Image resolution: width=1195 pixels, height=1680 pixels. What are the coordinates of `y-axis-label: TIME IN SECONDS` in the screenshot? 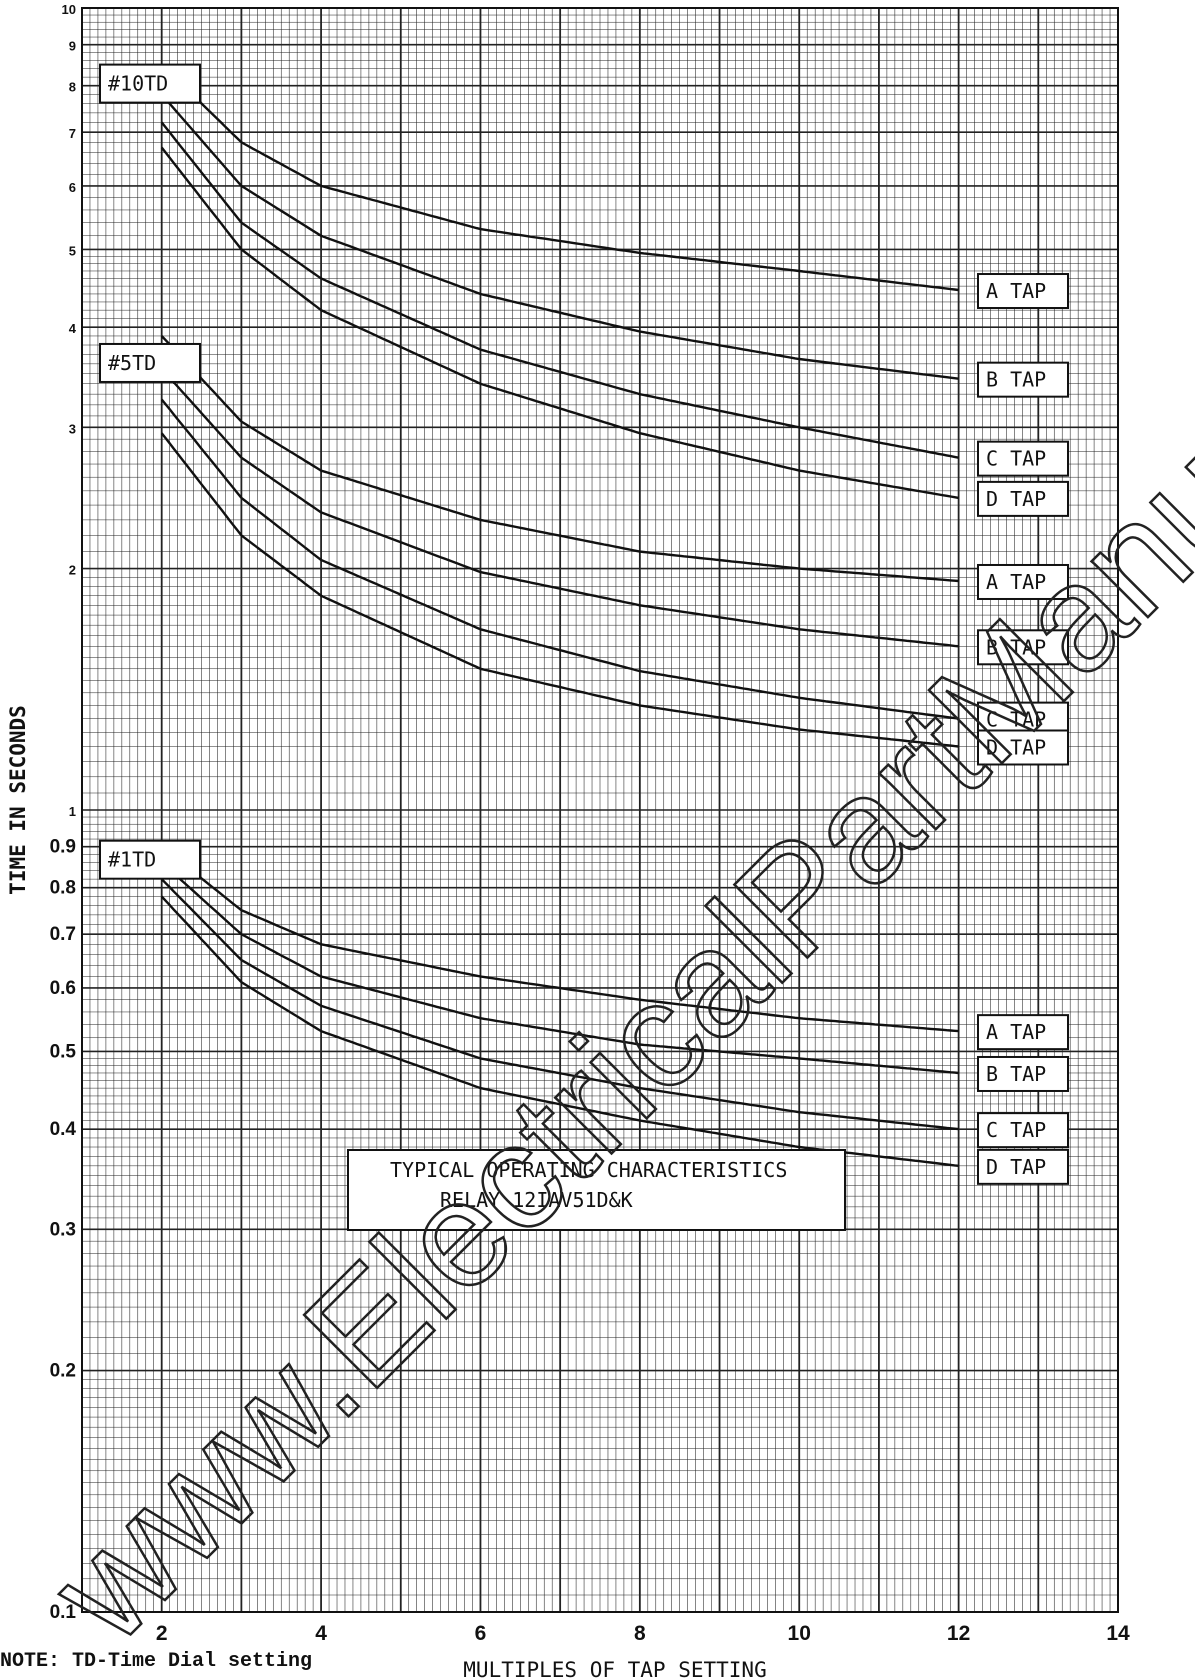 It's located at (18, 800).